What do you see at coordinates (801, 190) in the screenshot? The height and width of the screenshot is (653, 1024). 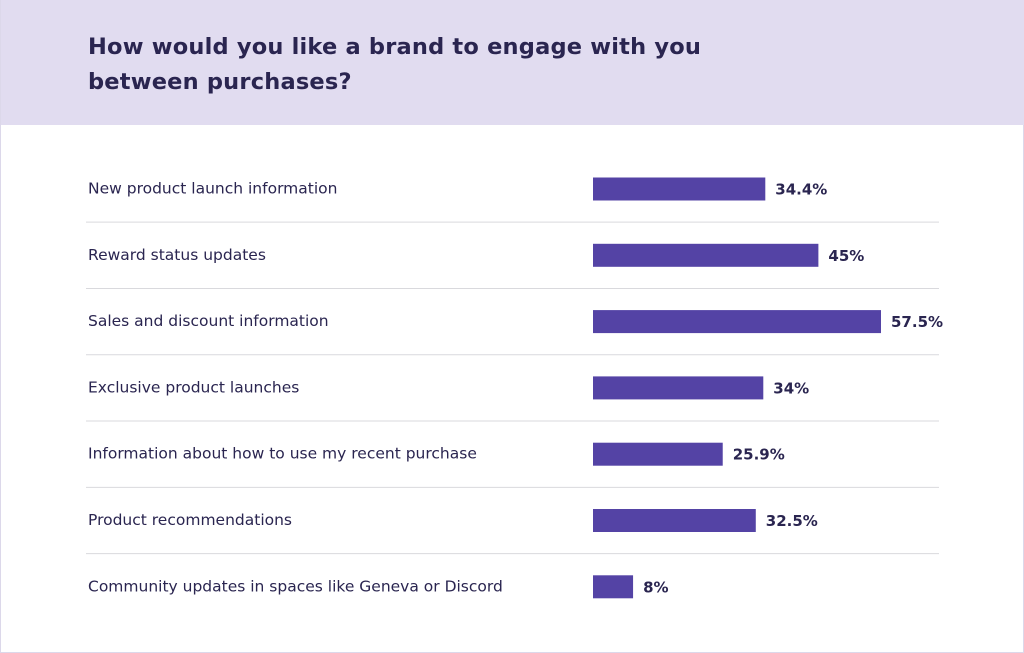 I see `value-label: 34.4%` at bounding box center [801, 190].